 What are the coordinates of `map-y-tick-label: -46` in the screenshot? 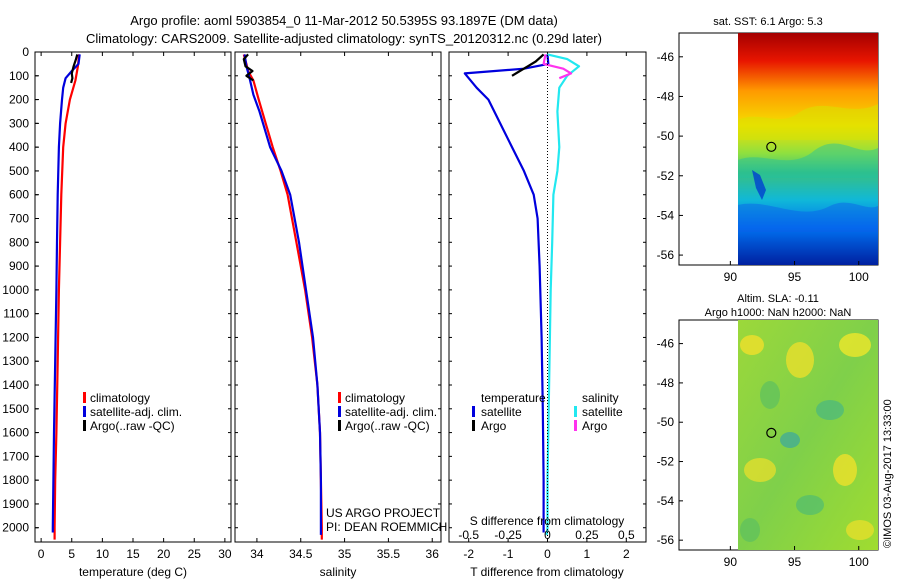 It's located at (666, 344).